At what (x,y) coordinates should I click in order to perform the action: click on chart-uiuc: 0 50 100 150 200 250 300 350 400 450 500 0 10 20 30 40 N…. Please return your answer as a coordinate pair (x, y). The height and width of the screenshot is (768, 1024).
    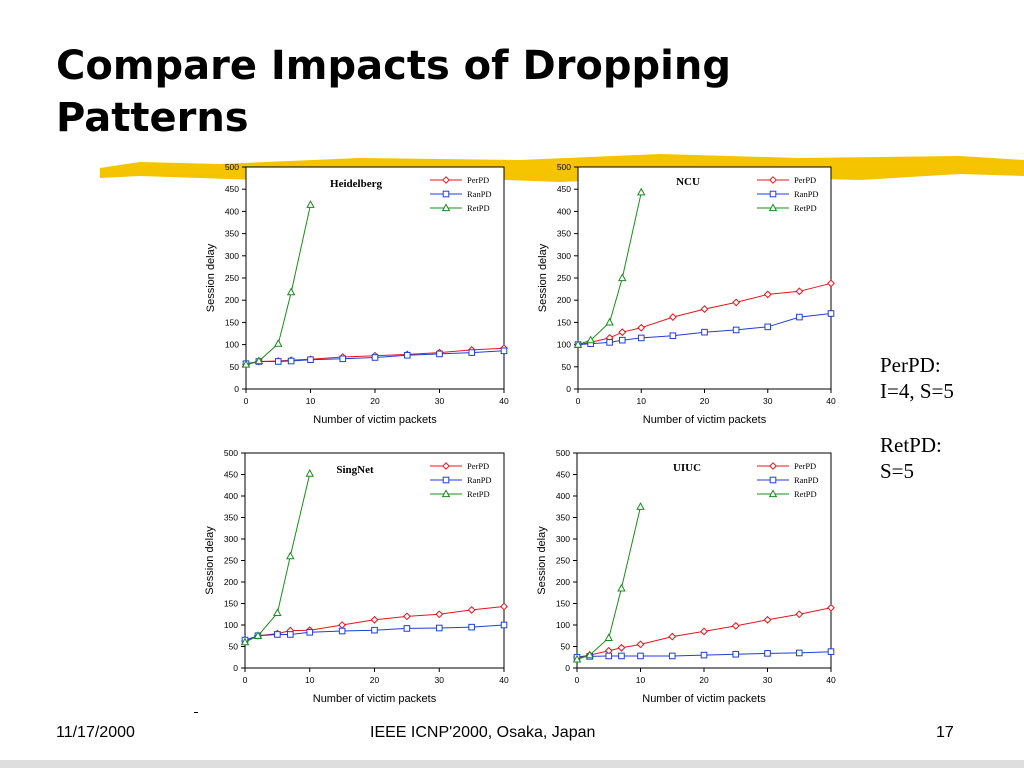
    Looking at the image, I should click on (686, 576).